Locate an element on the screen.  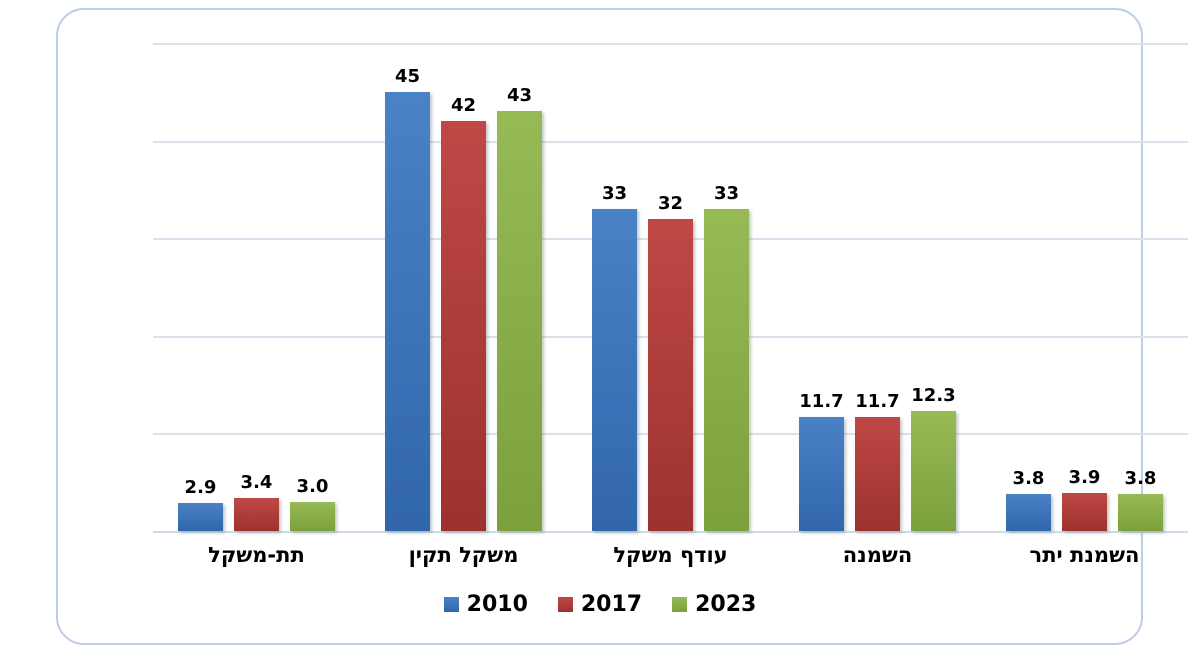
bar-group: 2.9 3.4 3.0 is located at coordinates (256, 287).